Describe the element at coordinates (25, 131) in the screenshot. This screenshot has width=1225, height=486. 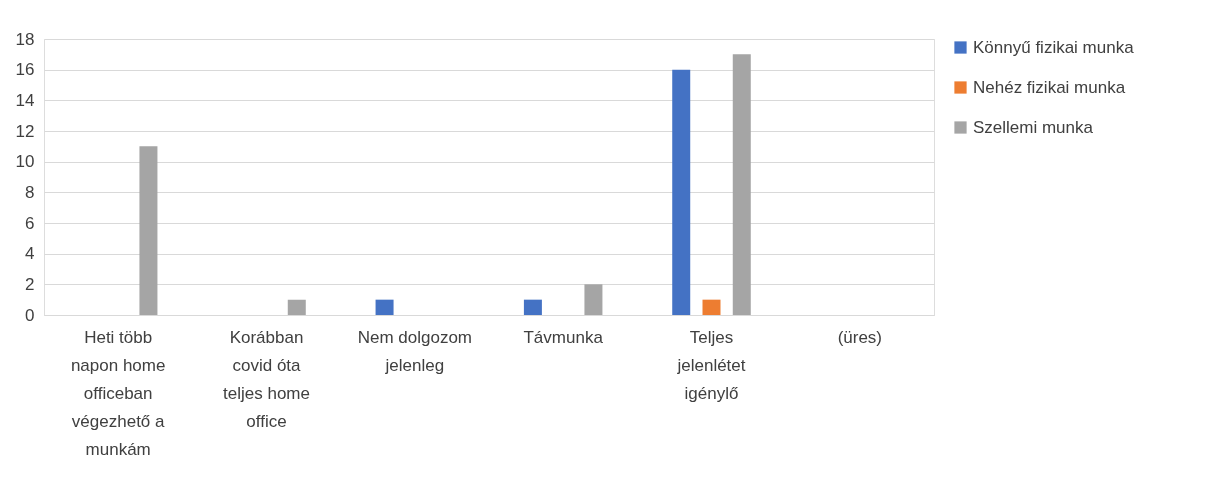
I see `y-tick-label: 12` at that location.